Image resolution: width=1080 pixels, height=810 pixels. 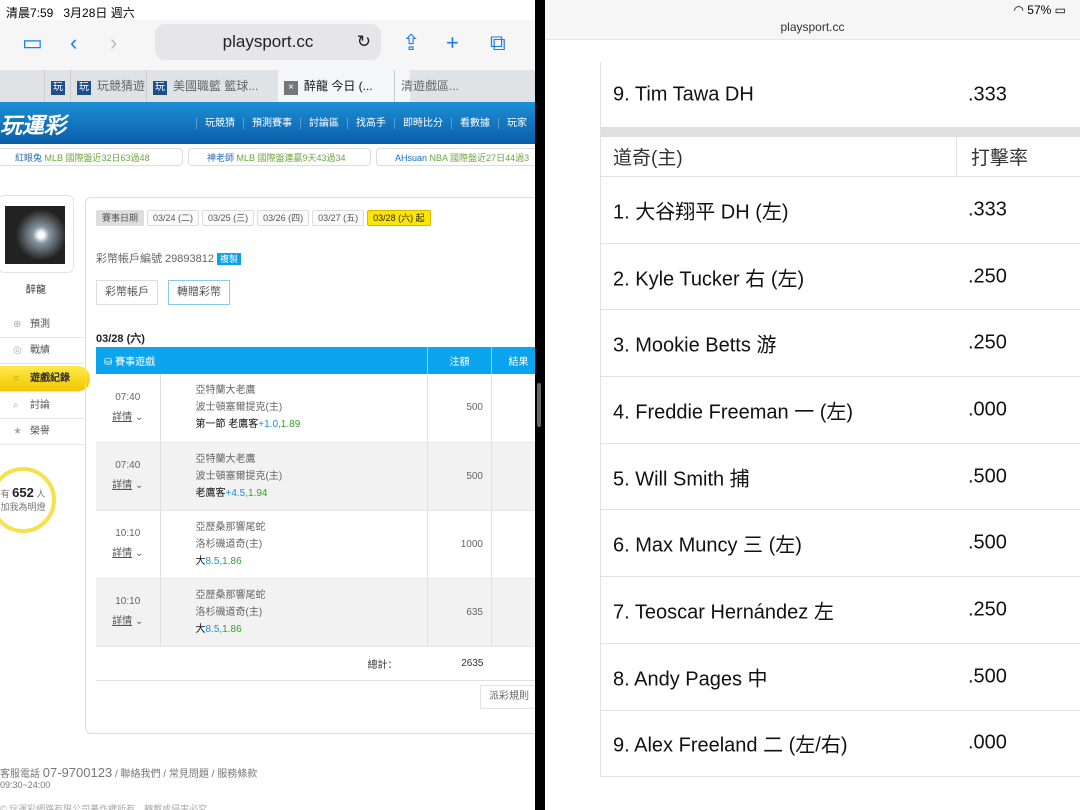 What do you see at coordinates (237, 774) in the screenshot?
I see `footer-link: 服務條款` at bounding box center [237, 774].